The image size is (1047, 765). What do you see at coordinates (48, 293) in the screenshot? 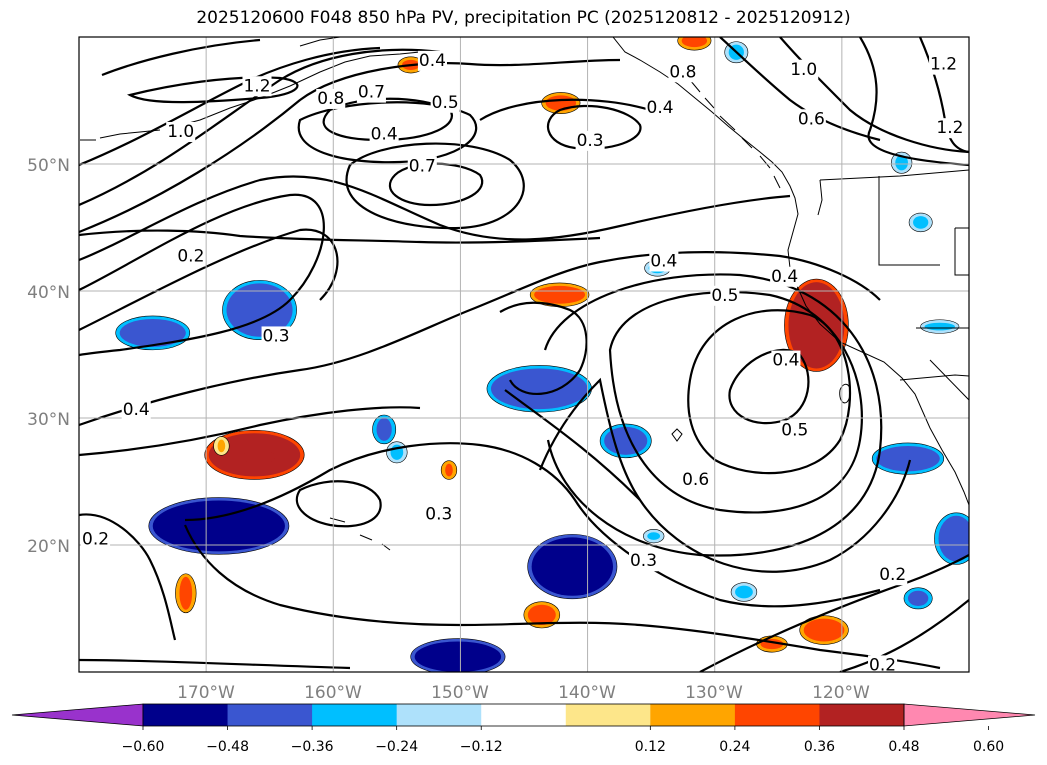
I see `lat-tick-label: 40°N` at bounding box center [48, 293].